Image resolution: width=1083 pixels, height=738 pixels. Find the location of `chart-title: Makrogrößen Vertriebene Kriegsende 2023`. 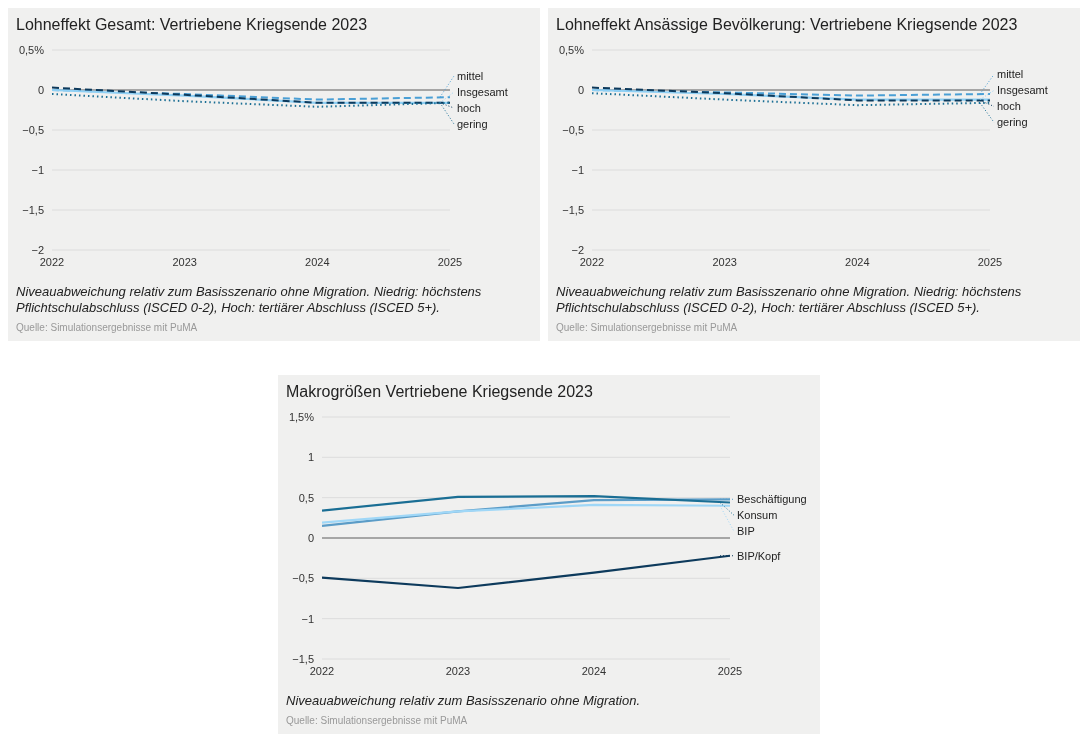

chart-title: Makrogrößen Vertriebene Kriegsende 2023 is located at coordinates (439, 392).